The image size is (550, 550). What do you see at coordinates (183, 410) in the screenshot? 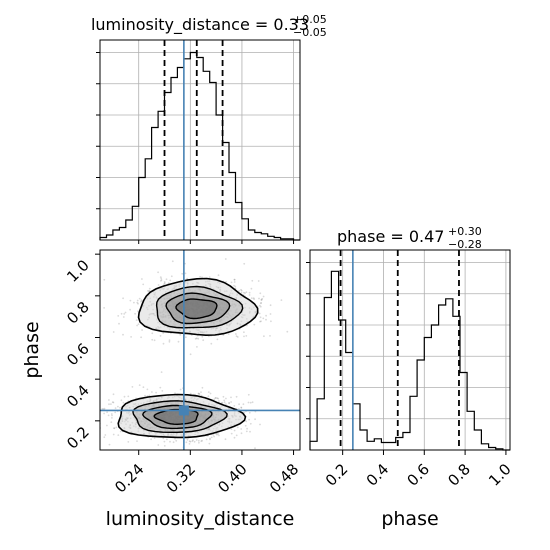
I see `truth-marker` at bounding box center [183, 410].